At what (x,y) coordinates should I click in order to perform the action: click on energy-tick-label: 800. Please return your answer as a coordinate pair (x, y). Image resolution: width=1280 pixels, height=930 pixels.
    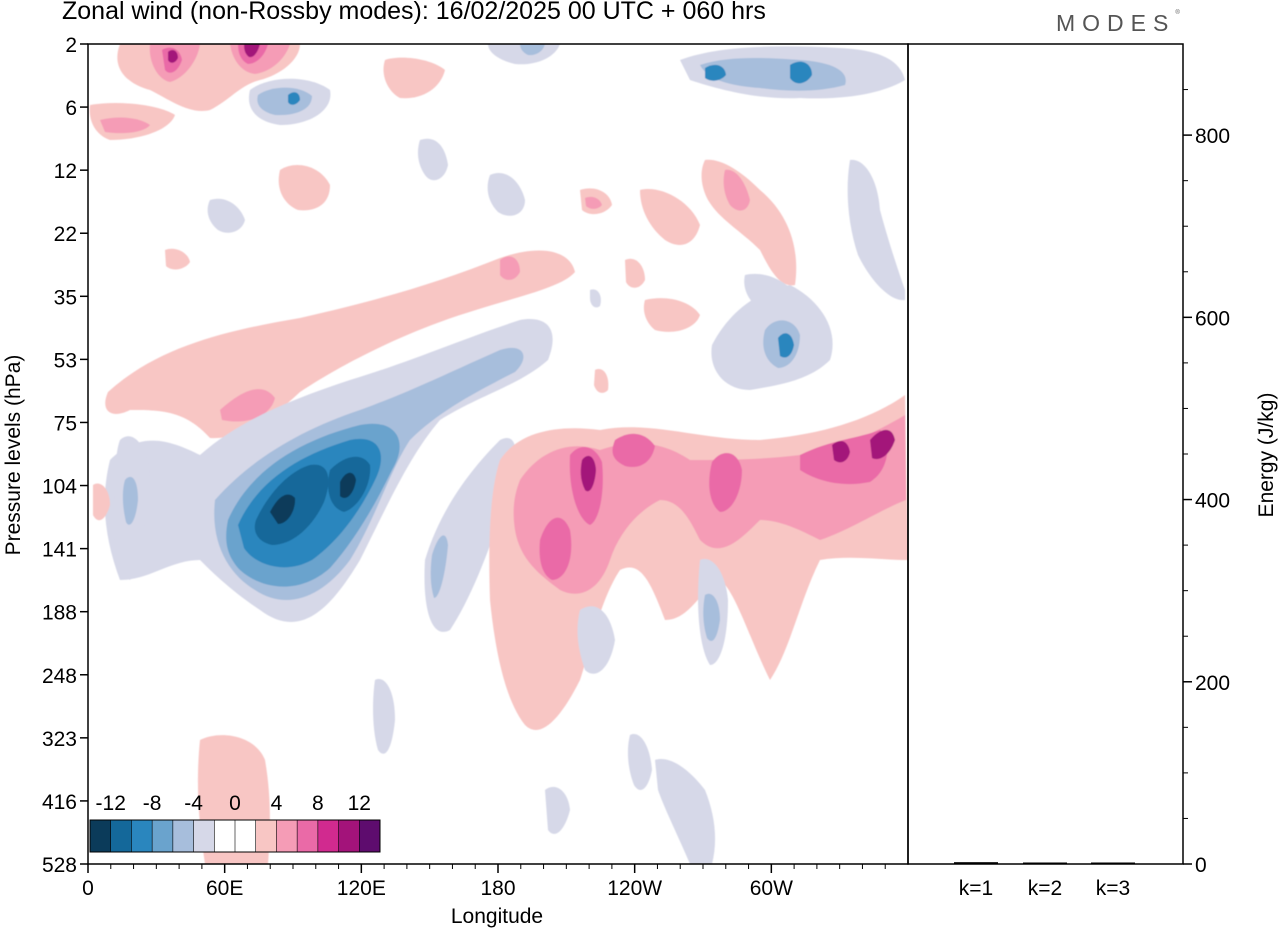
    Looking at the image, I should click on (1212, 136).